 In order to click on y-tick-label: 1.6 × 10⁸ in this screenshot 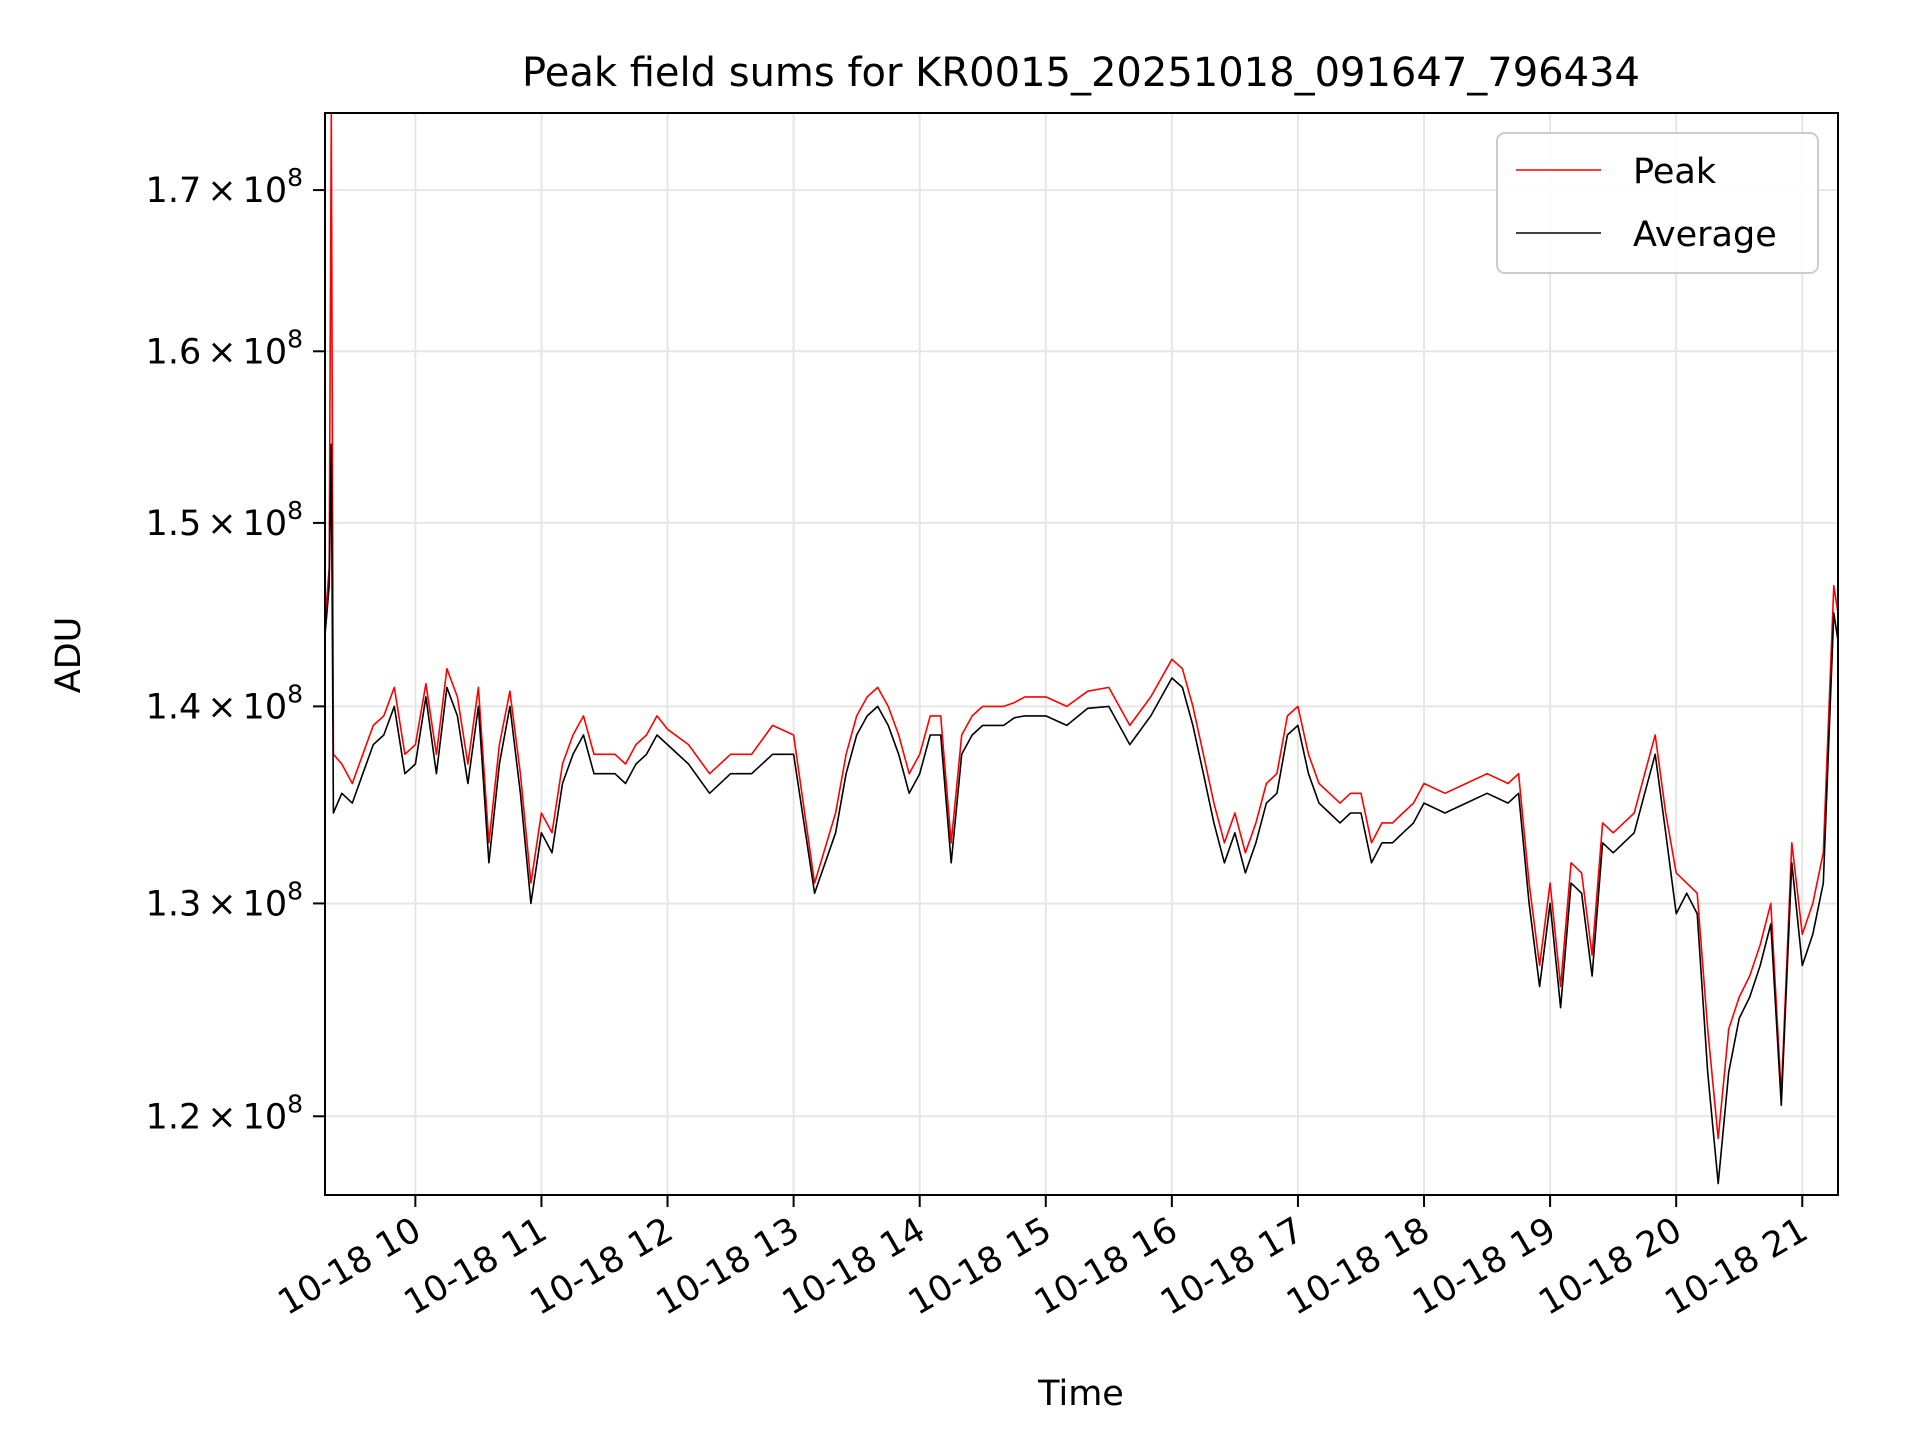, I will do `click(224, 348)`.